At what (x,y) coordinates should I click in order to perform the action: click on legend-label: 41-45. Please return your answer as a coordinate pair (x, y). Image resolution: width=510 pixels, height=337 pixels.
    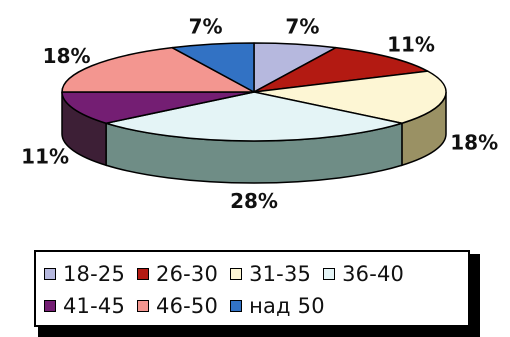
    Looking at the image, I should click on (94, 306).